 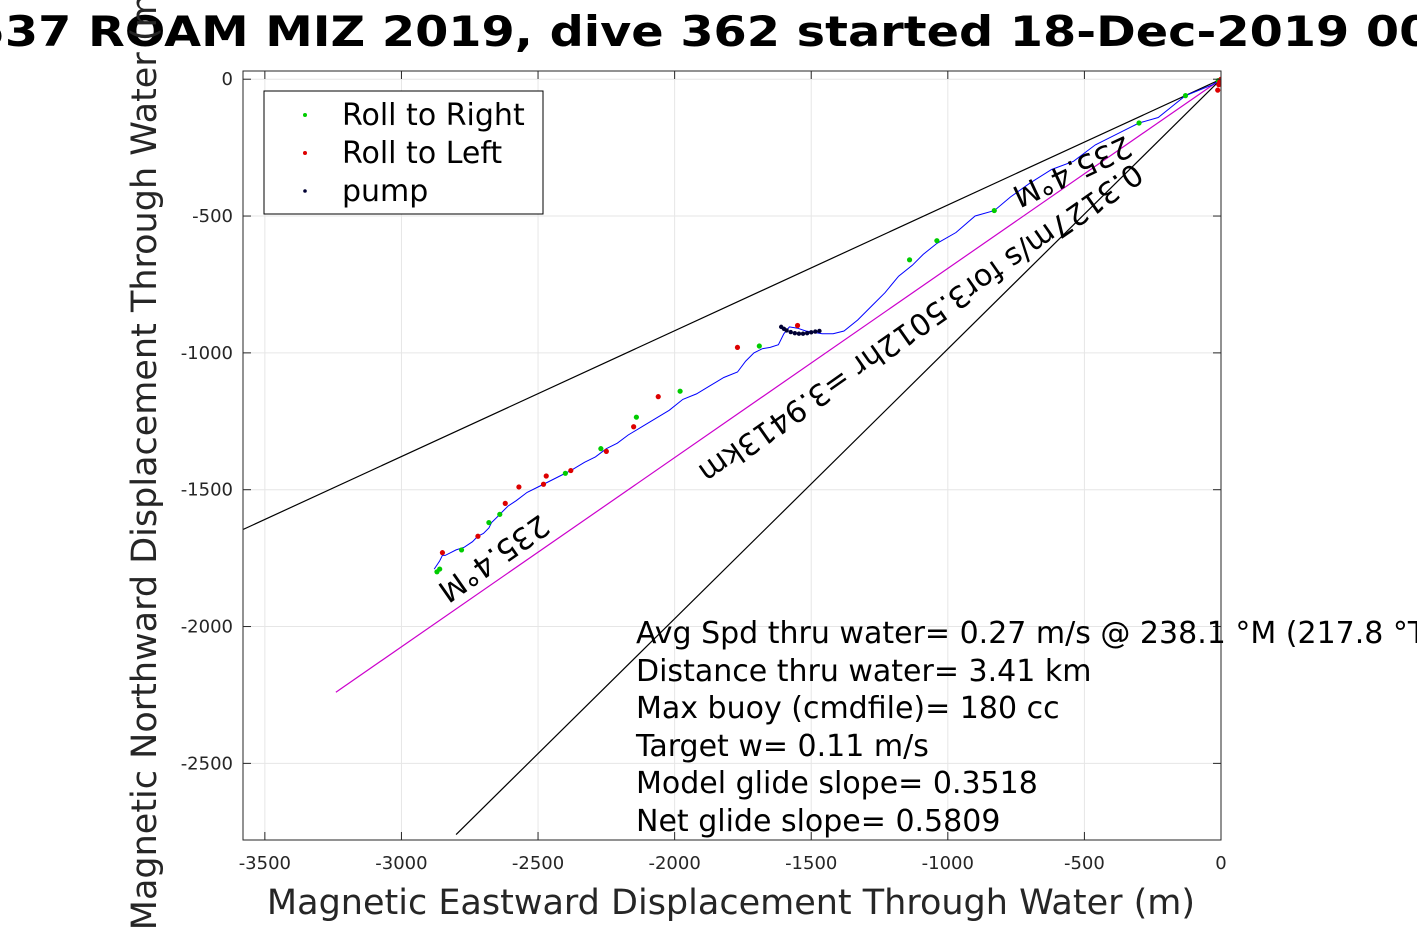 I want to click on x-tick-label: 0, so click(x=1220, y=863).